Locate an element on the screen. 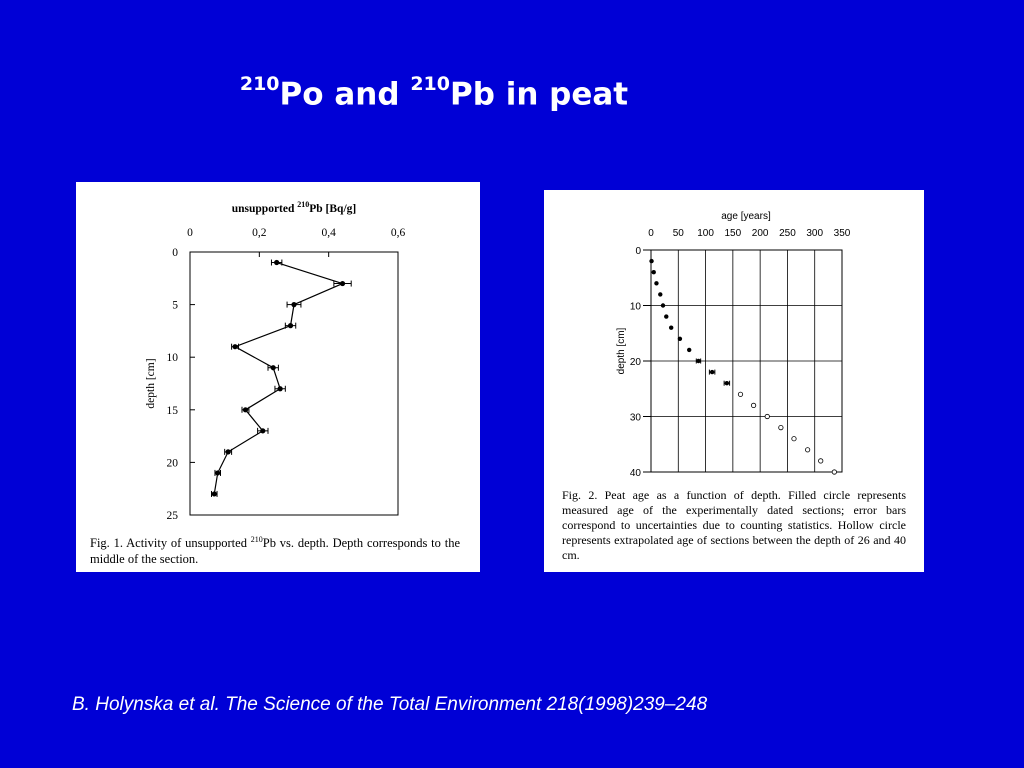 This screenshot has height=768, width=1024. chart2-y-tick-label: 0 is located at coordinates (638, 251).